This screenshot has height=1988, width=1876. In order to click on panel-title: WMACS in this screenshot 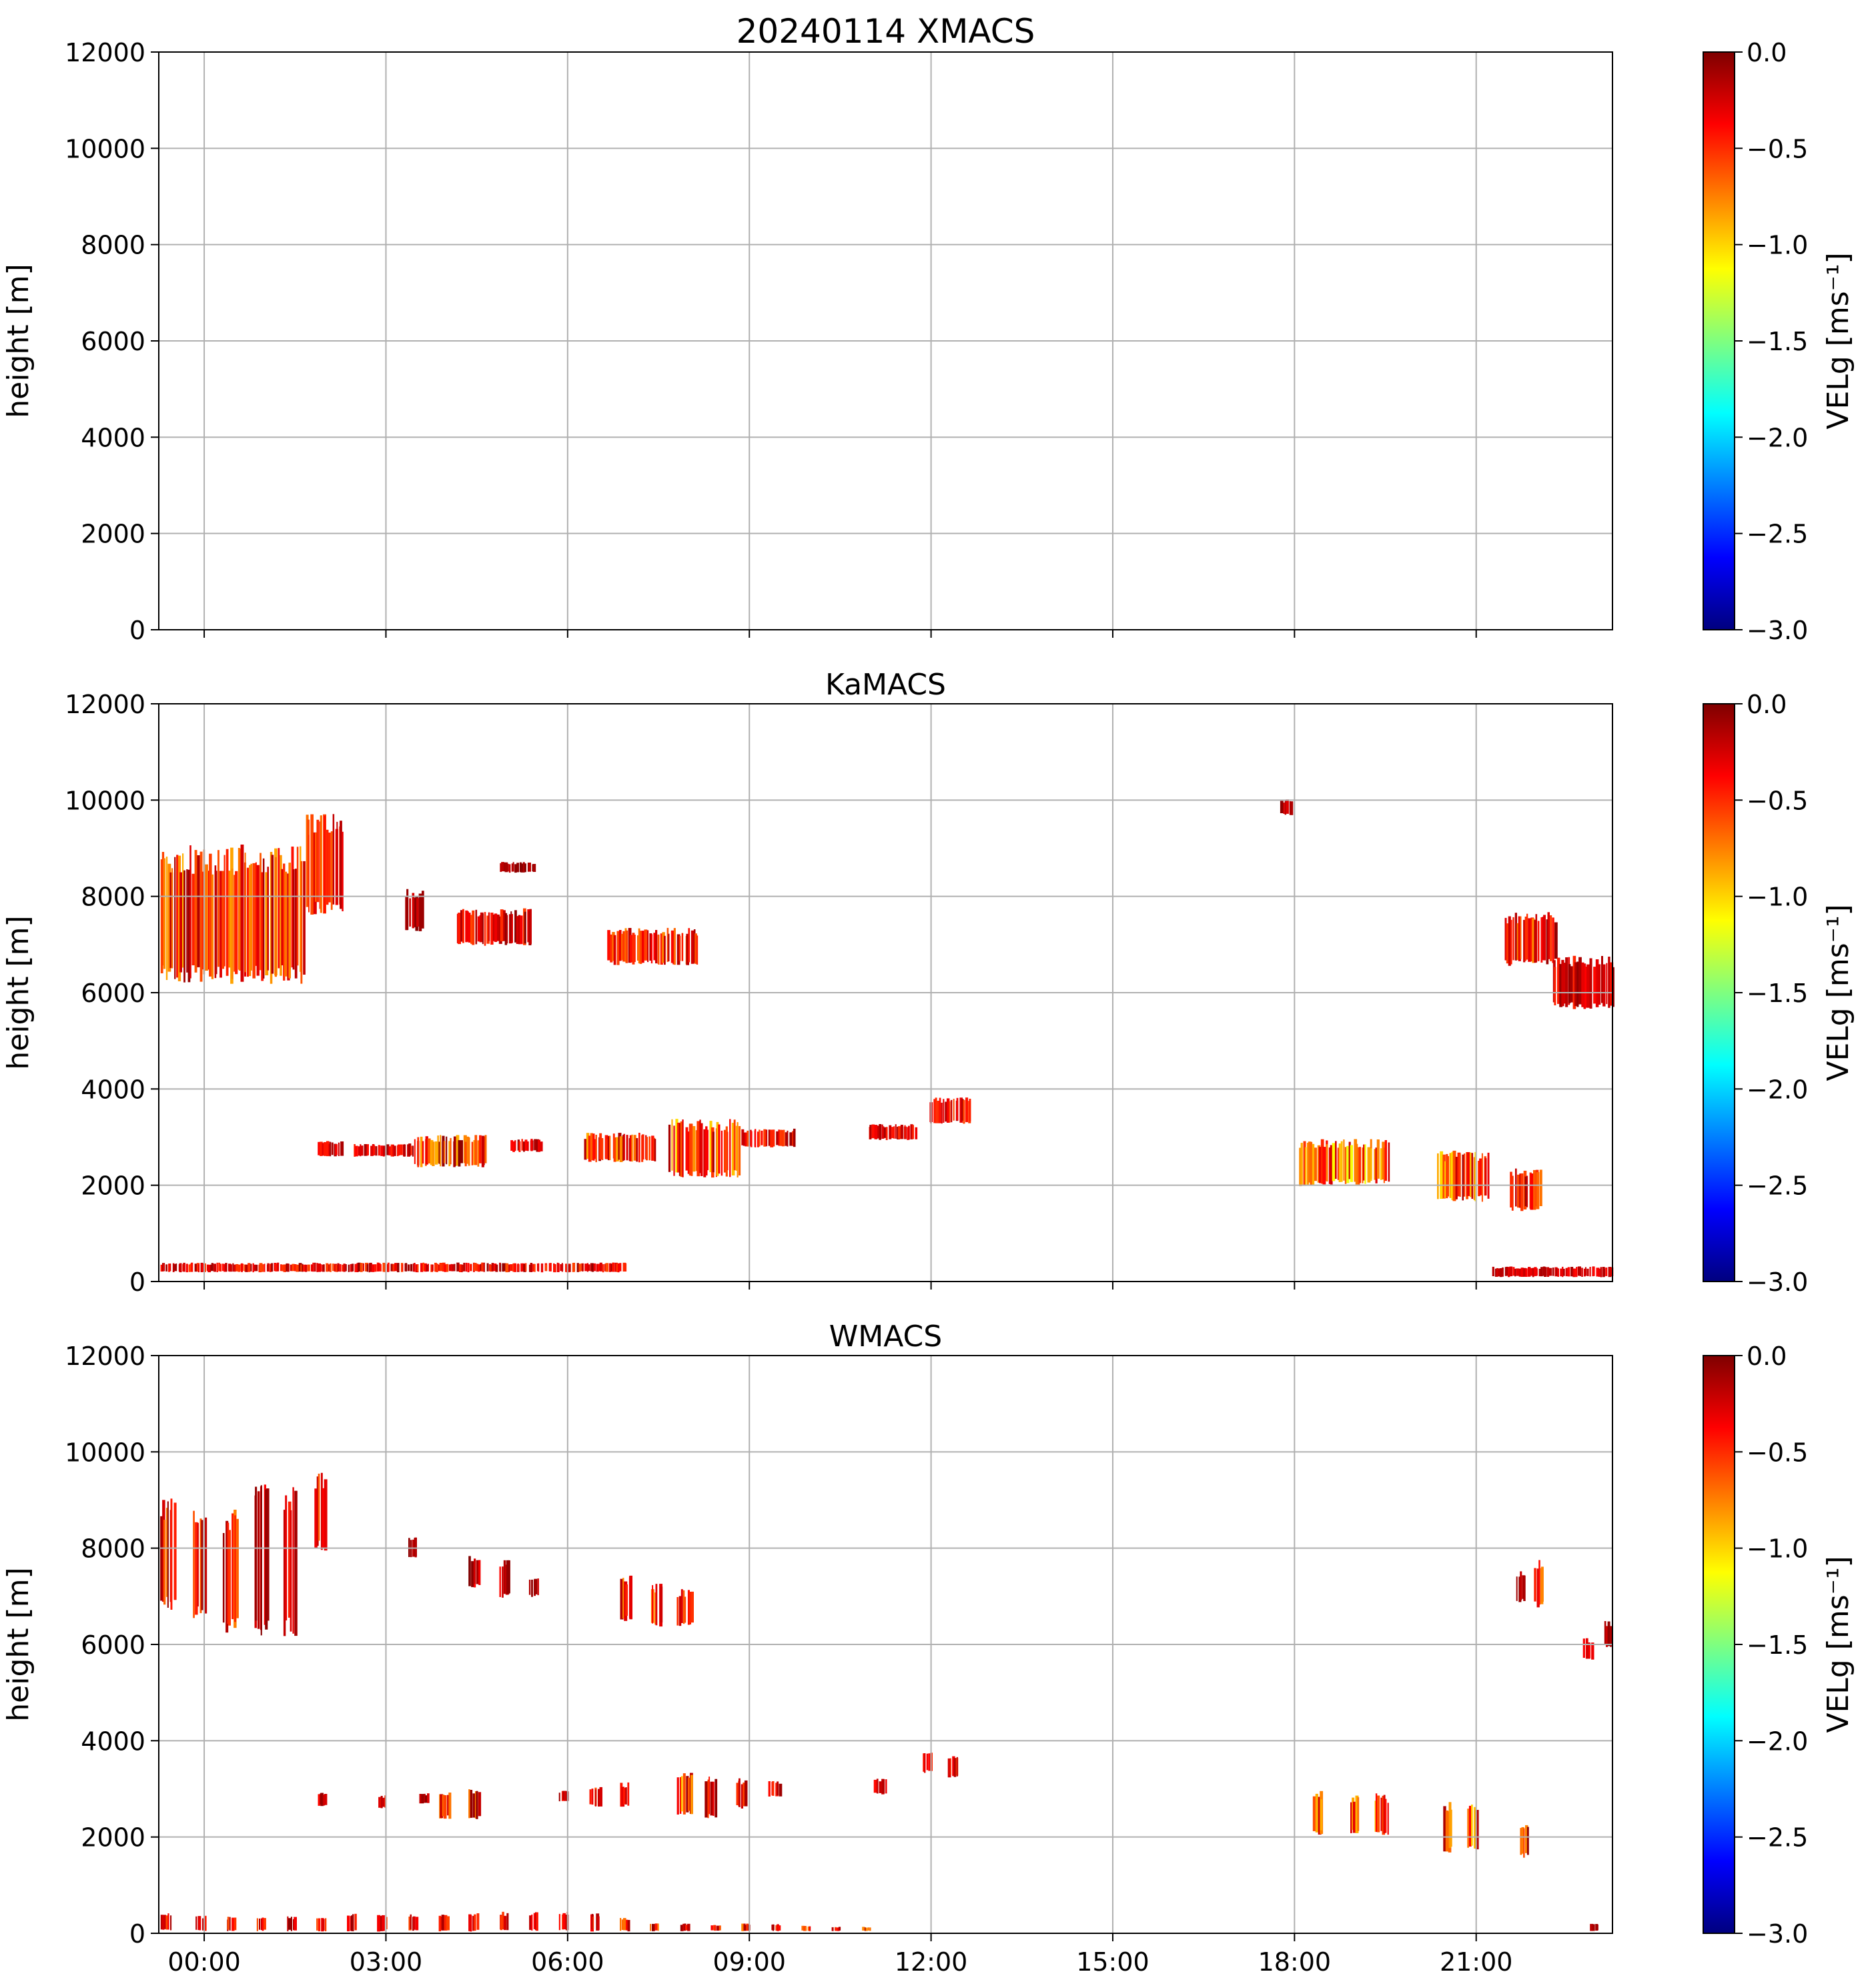, I will do `click(885, 1337)`.